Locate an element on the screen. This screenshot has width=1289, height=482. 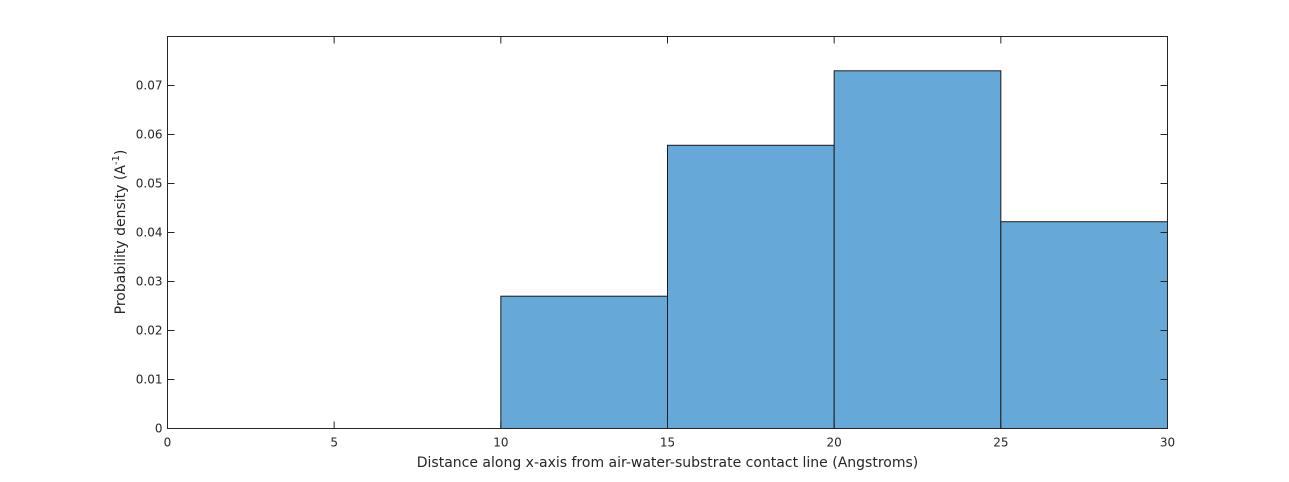
x-tick-label: 25 is located at coordinates (1000, 443).